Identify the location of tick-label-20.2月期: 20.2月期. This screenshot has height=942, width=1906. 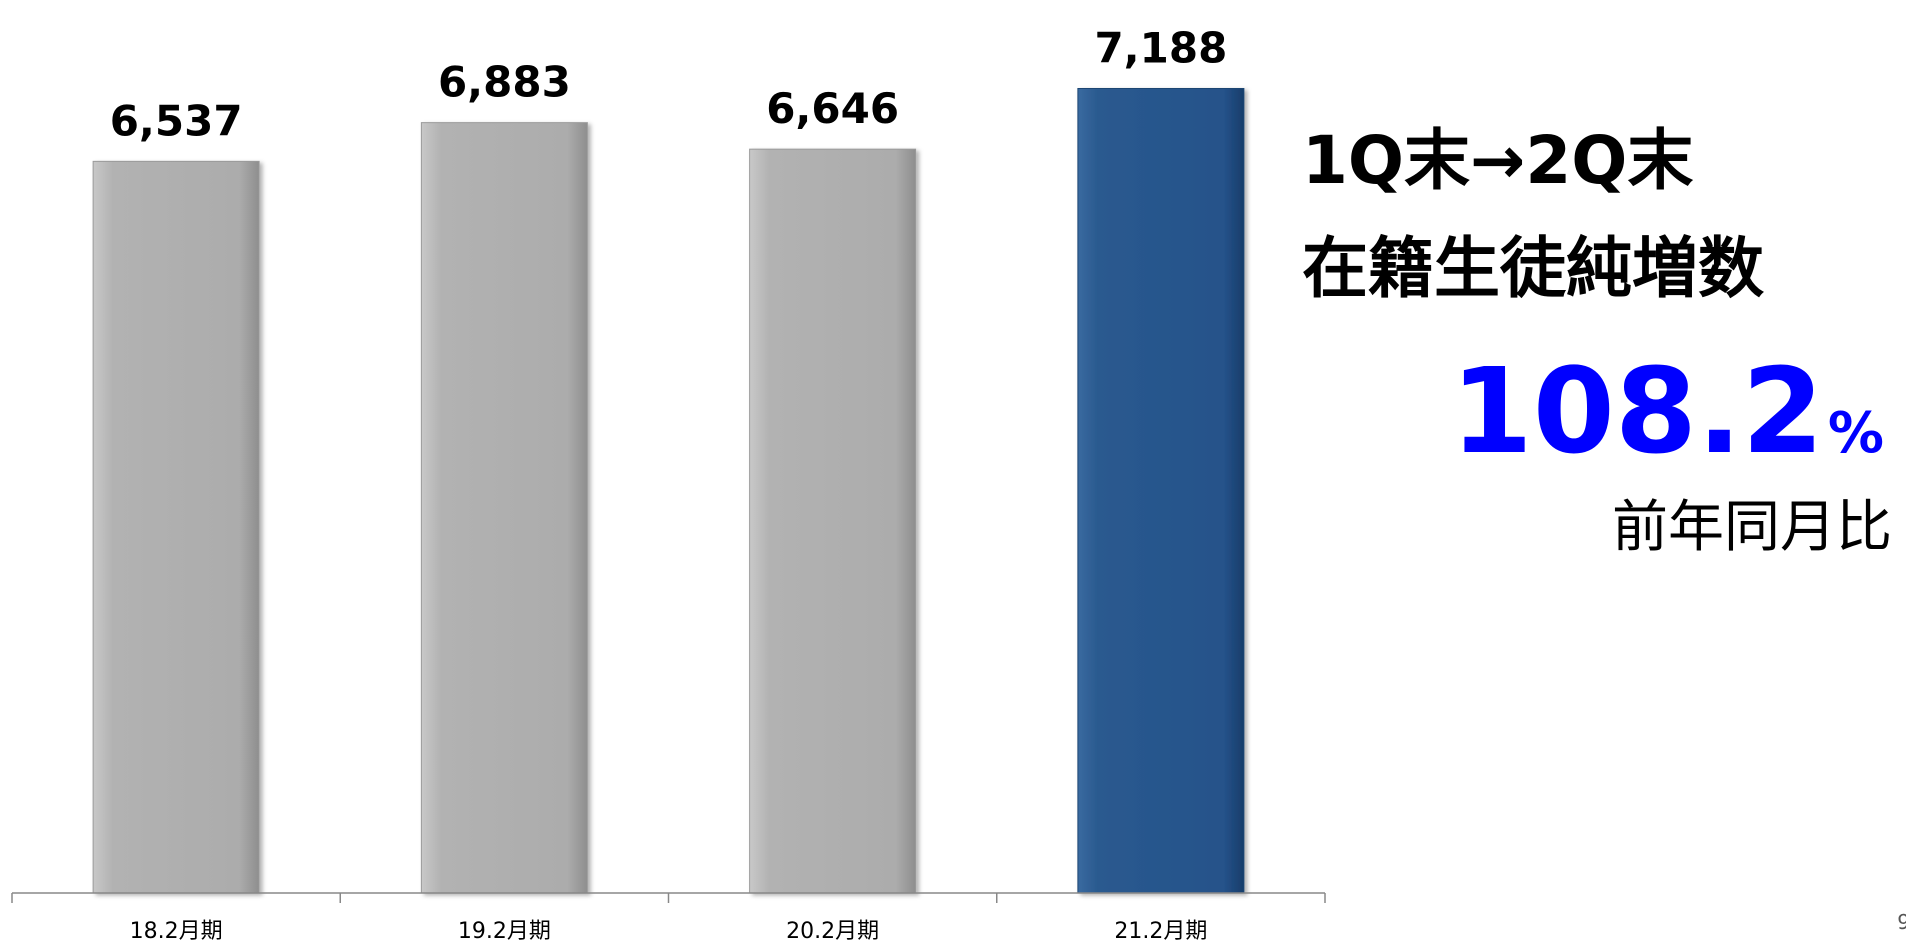
(832, 930).